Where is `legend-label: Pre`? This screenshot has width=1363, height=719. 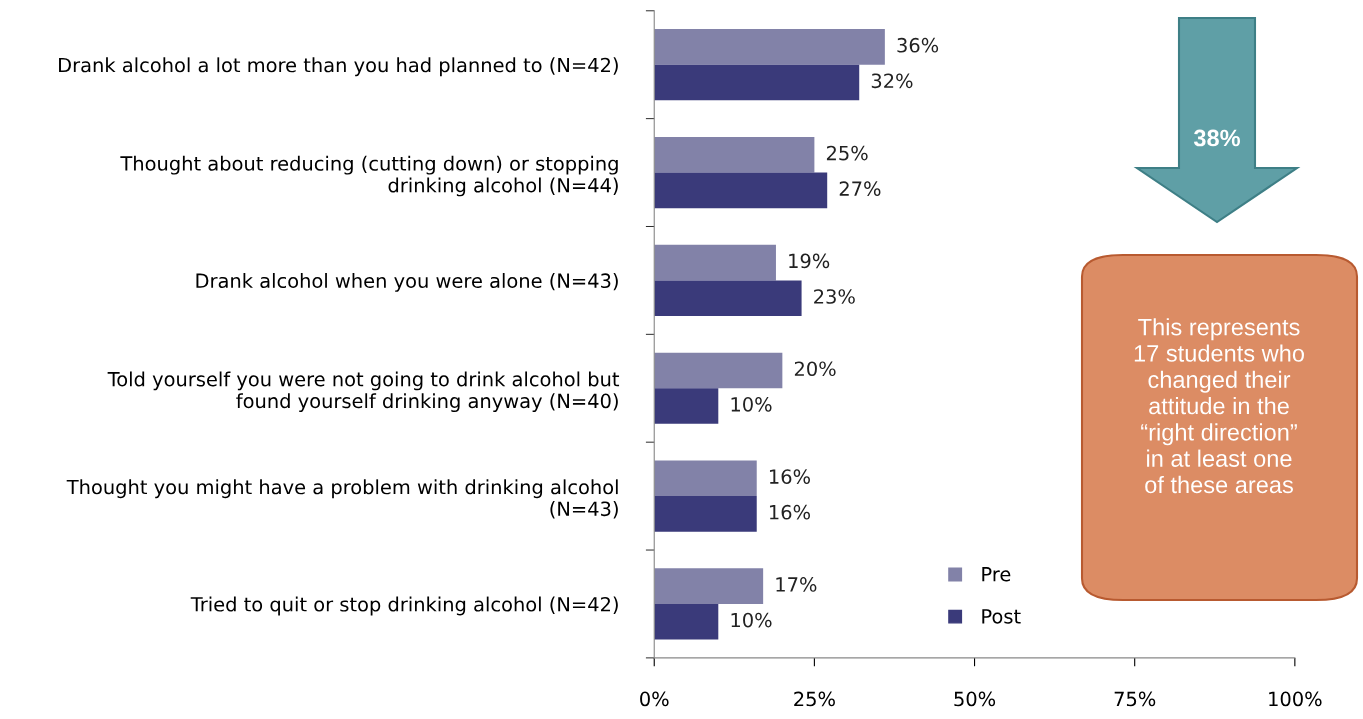
legend-label: Pre is located at coordinates (996, 574).